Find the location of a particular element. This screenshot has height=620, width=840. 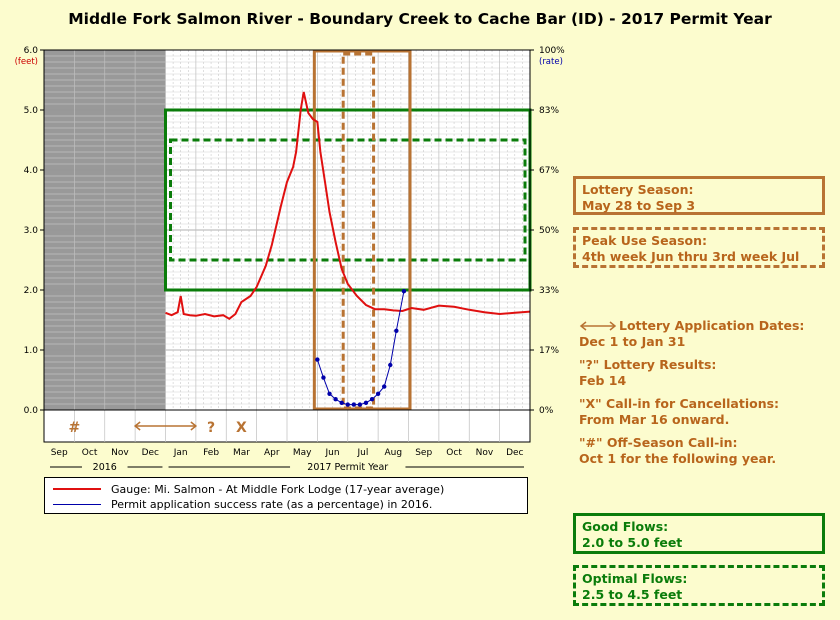

right-tick-label: 83% is located at coordinates (549, 111).